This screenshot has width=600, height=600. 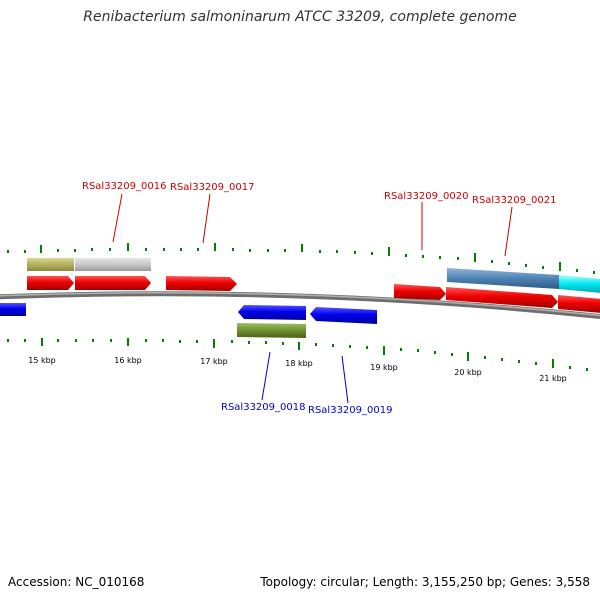 I want to click on bottom-tick-row, so click(x=297, y=354).